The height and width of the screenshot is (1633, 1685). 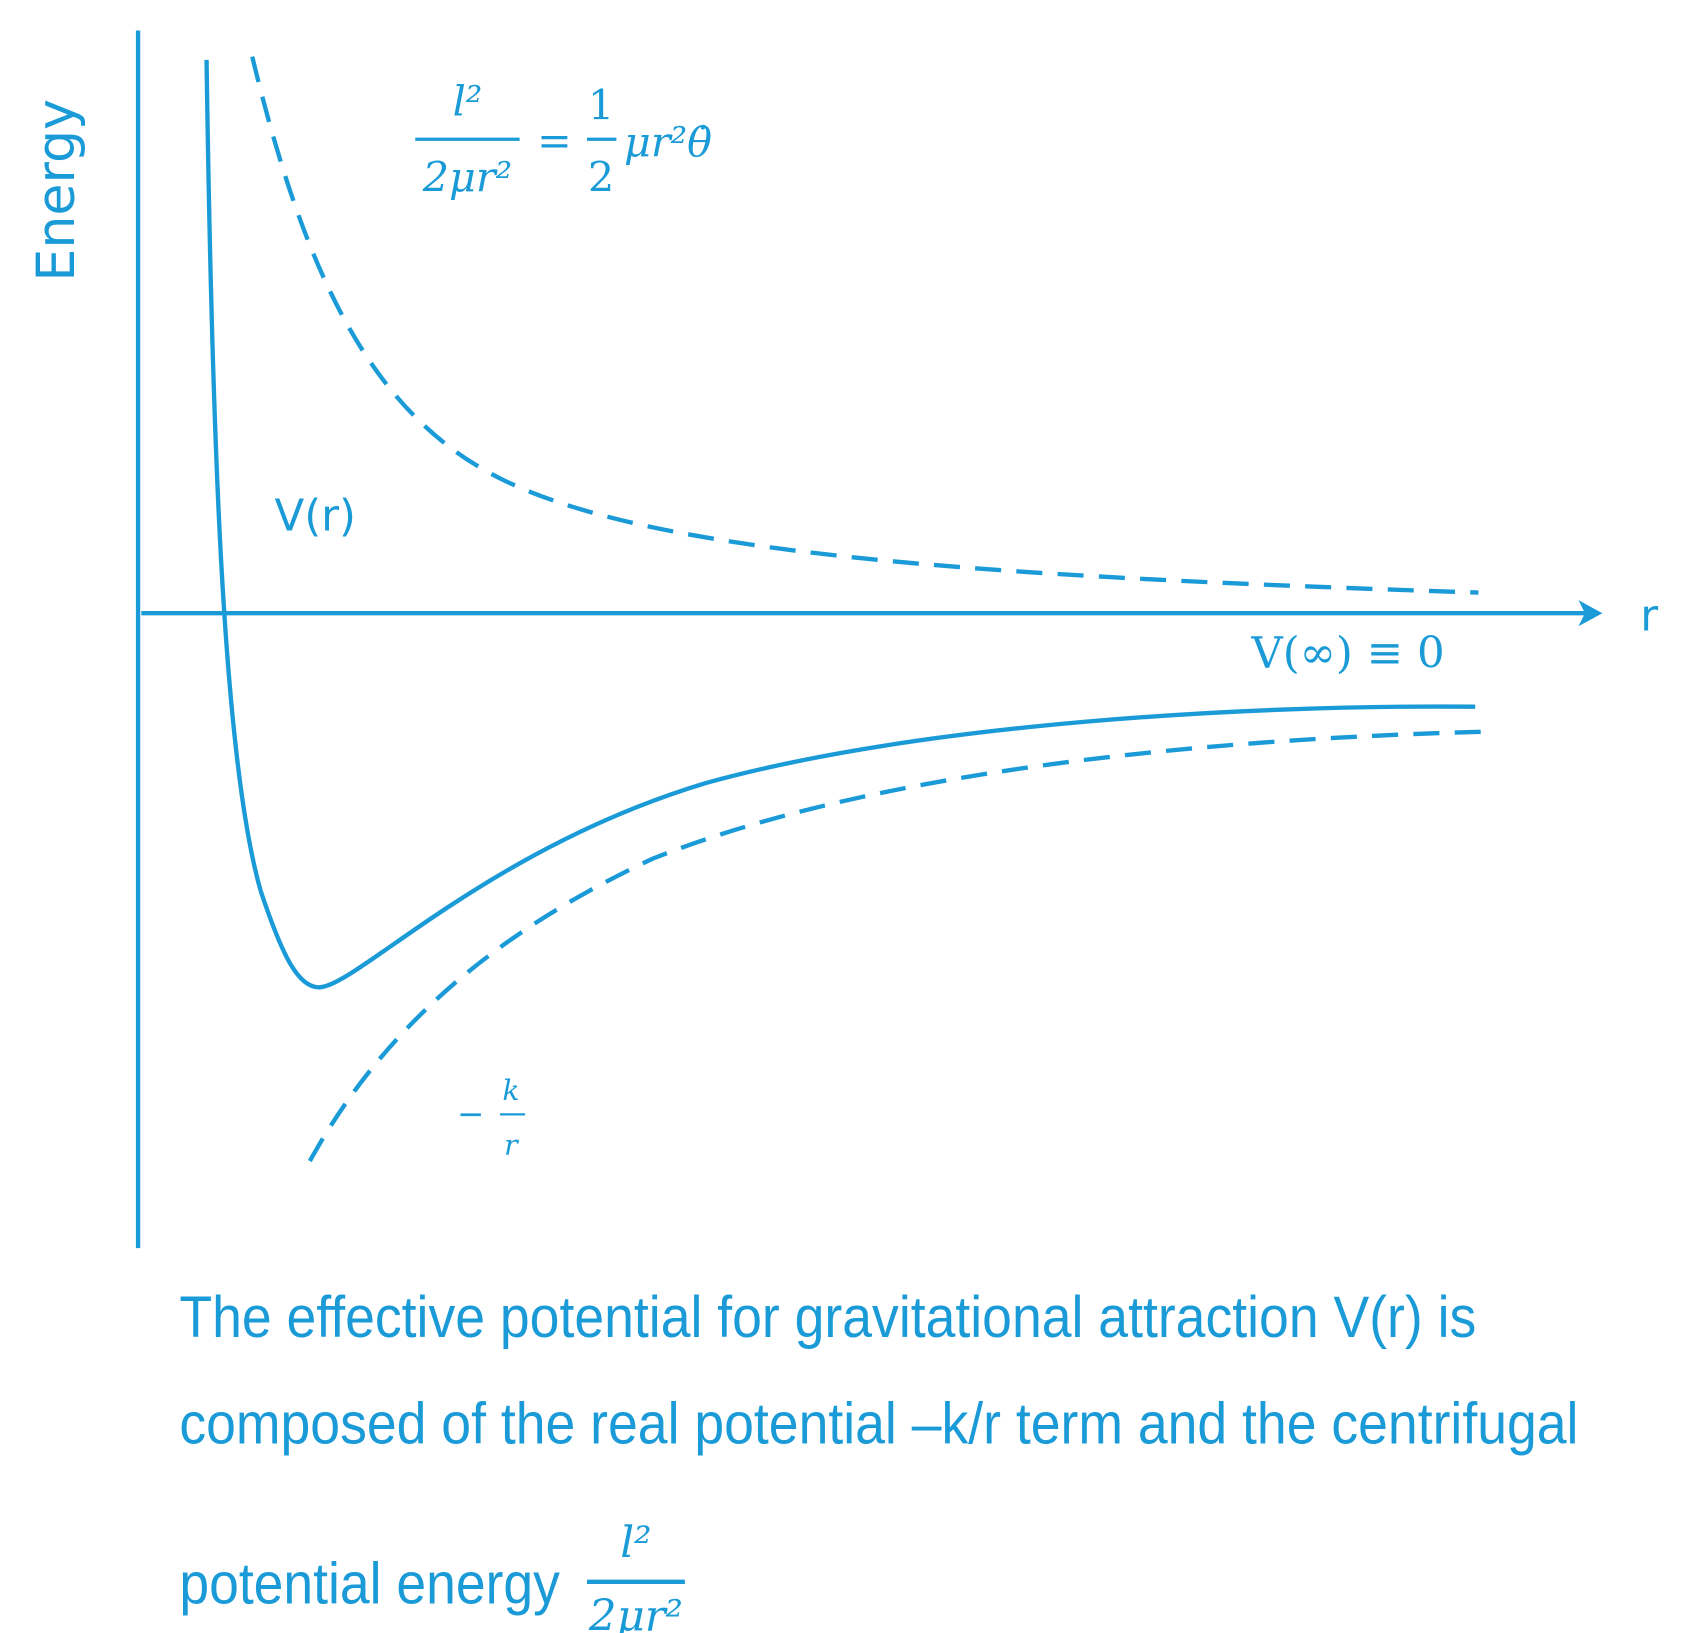 I want to click on x-axis-arrow, so click(x=1590, y=613).